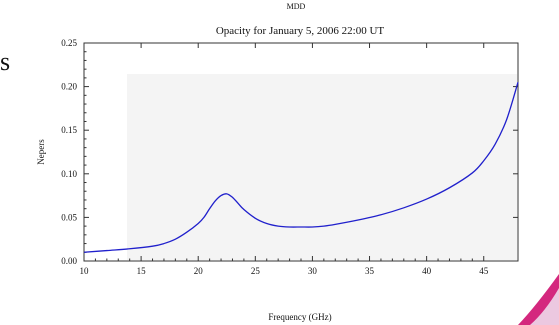  I want to click on y-axis-title: Nepers, so click(41, 152).